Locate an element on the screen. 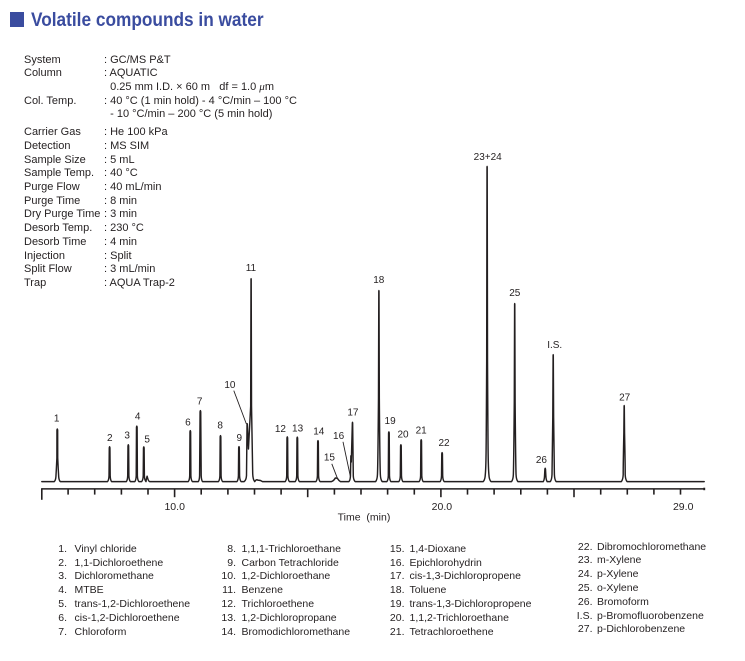  svg-text: I.S. is located at coordinates (554, 345).